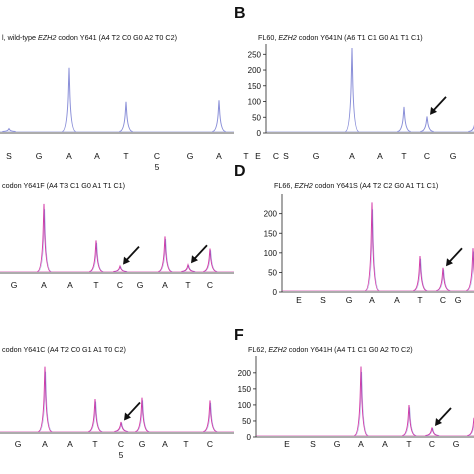 This screenshot has width=474, height=474. I want to click on title-prefix: codon Y641C (A4 T2 C0 G1 A1 T0 C2), so click(64, 349).